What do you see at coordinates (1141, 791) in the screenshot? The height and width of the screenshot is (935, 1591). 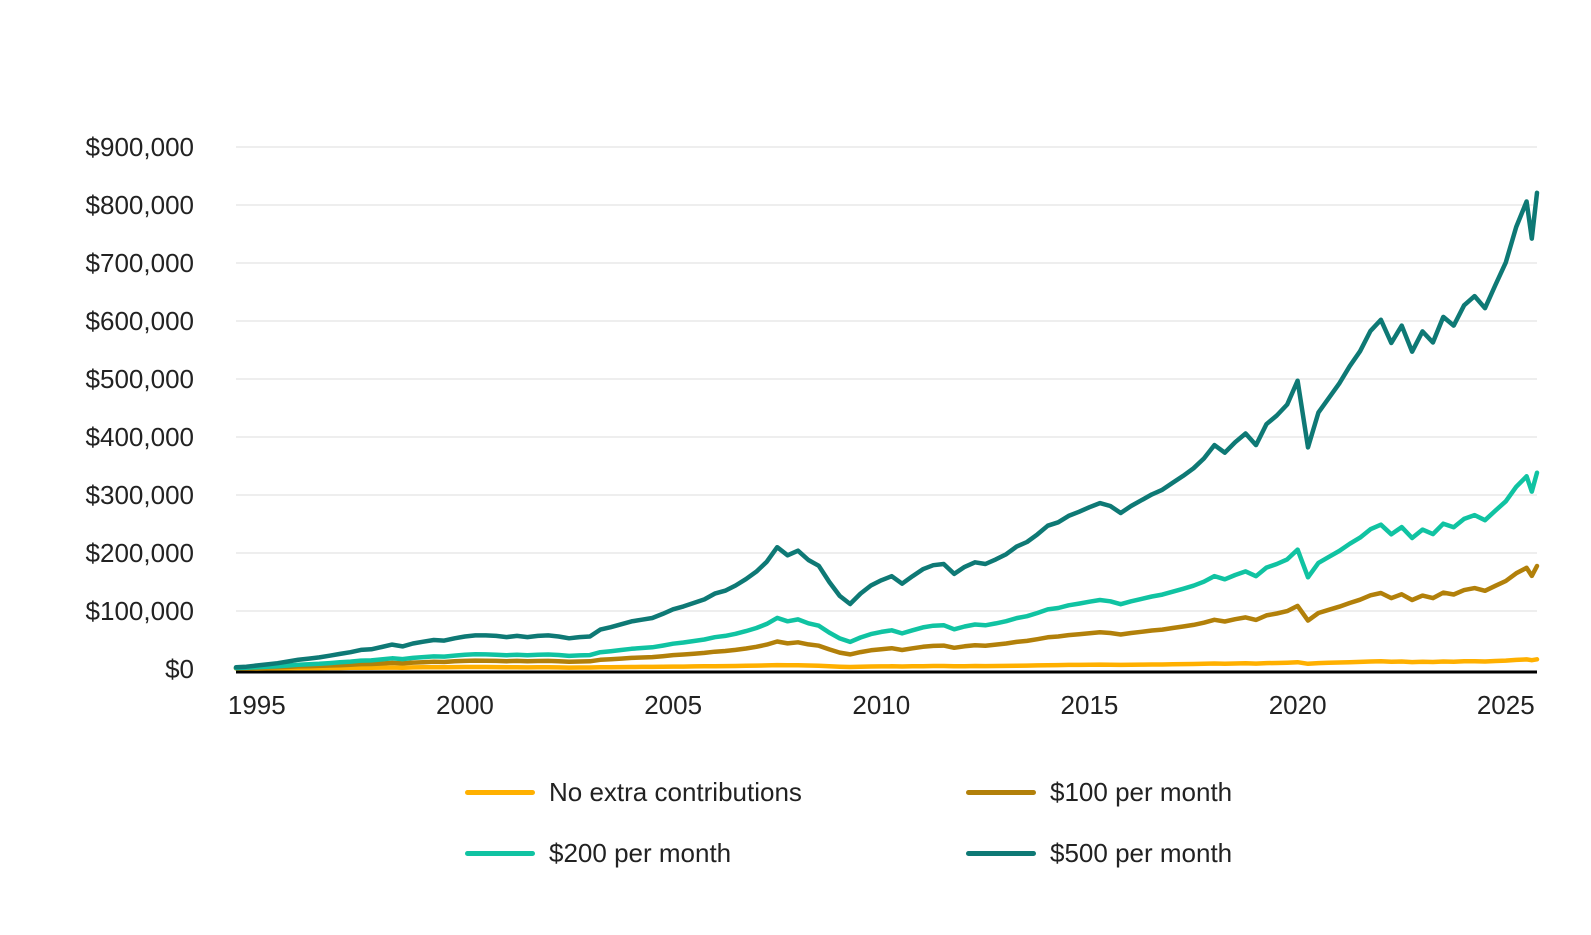 I see `legend-label: $100 per month` at bounding box center [1141, 791].